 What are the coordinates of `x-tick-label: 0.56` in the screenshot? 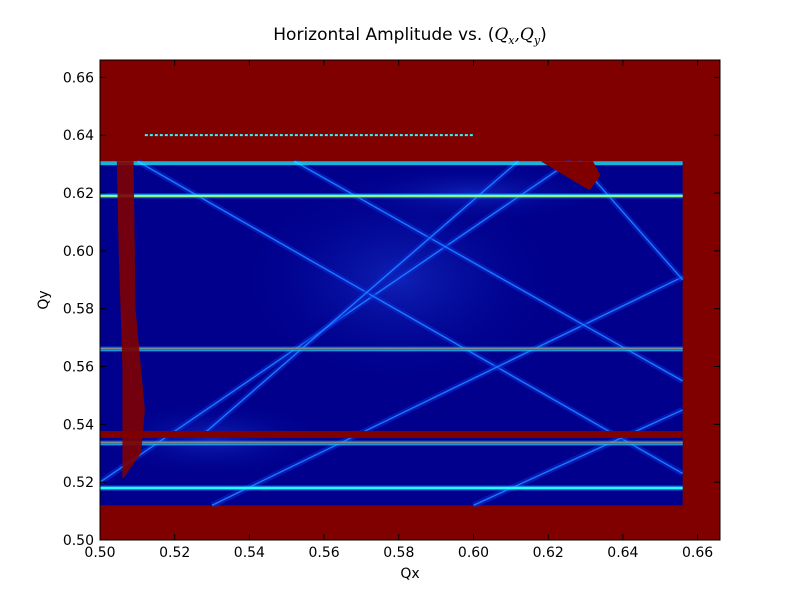 It's located at (324, 553).